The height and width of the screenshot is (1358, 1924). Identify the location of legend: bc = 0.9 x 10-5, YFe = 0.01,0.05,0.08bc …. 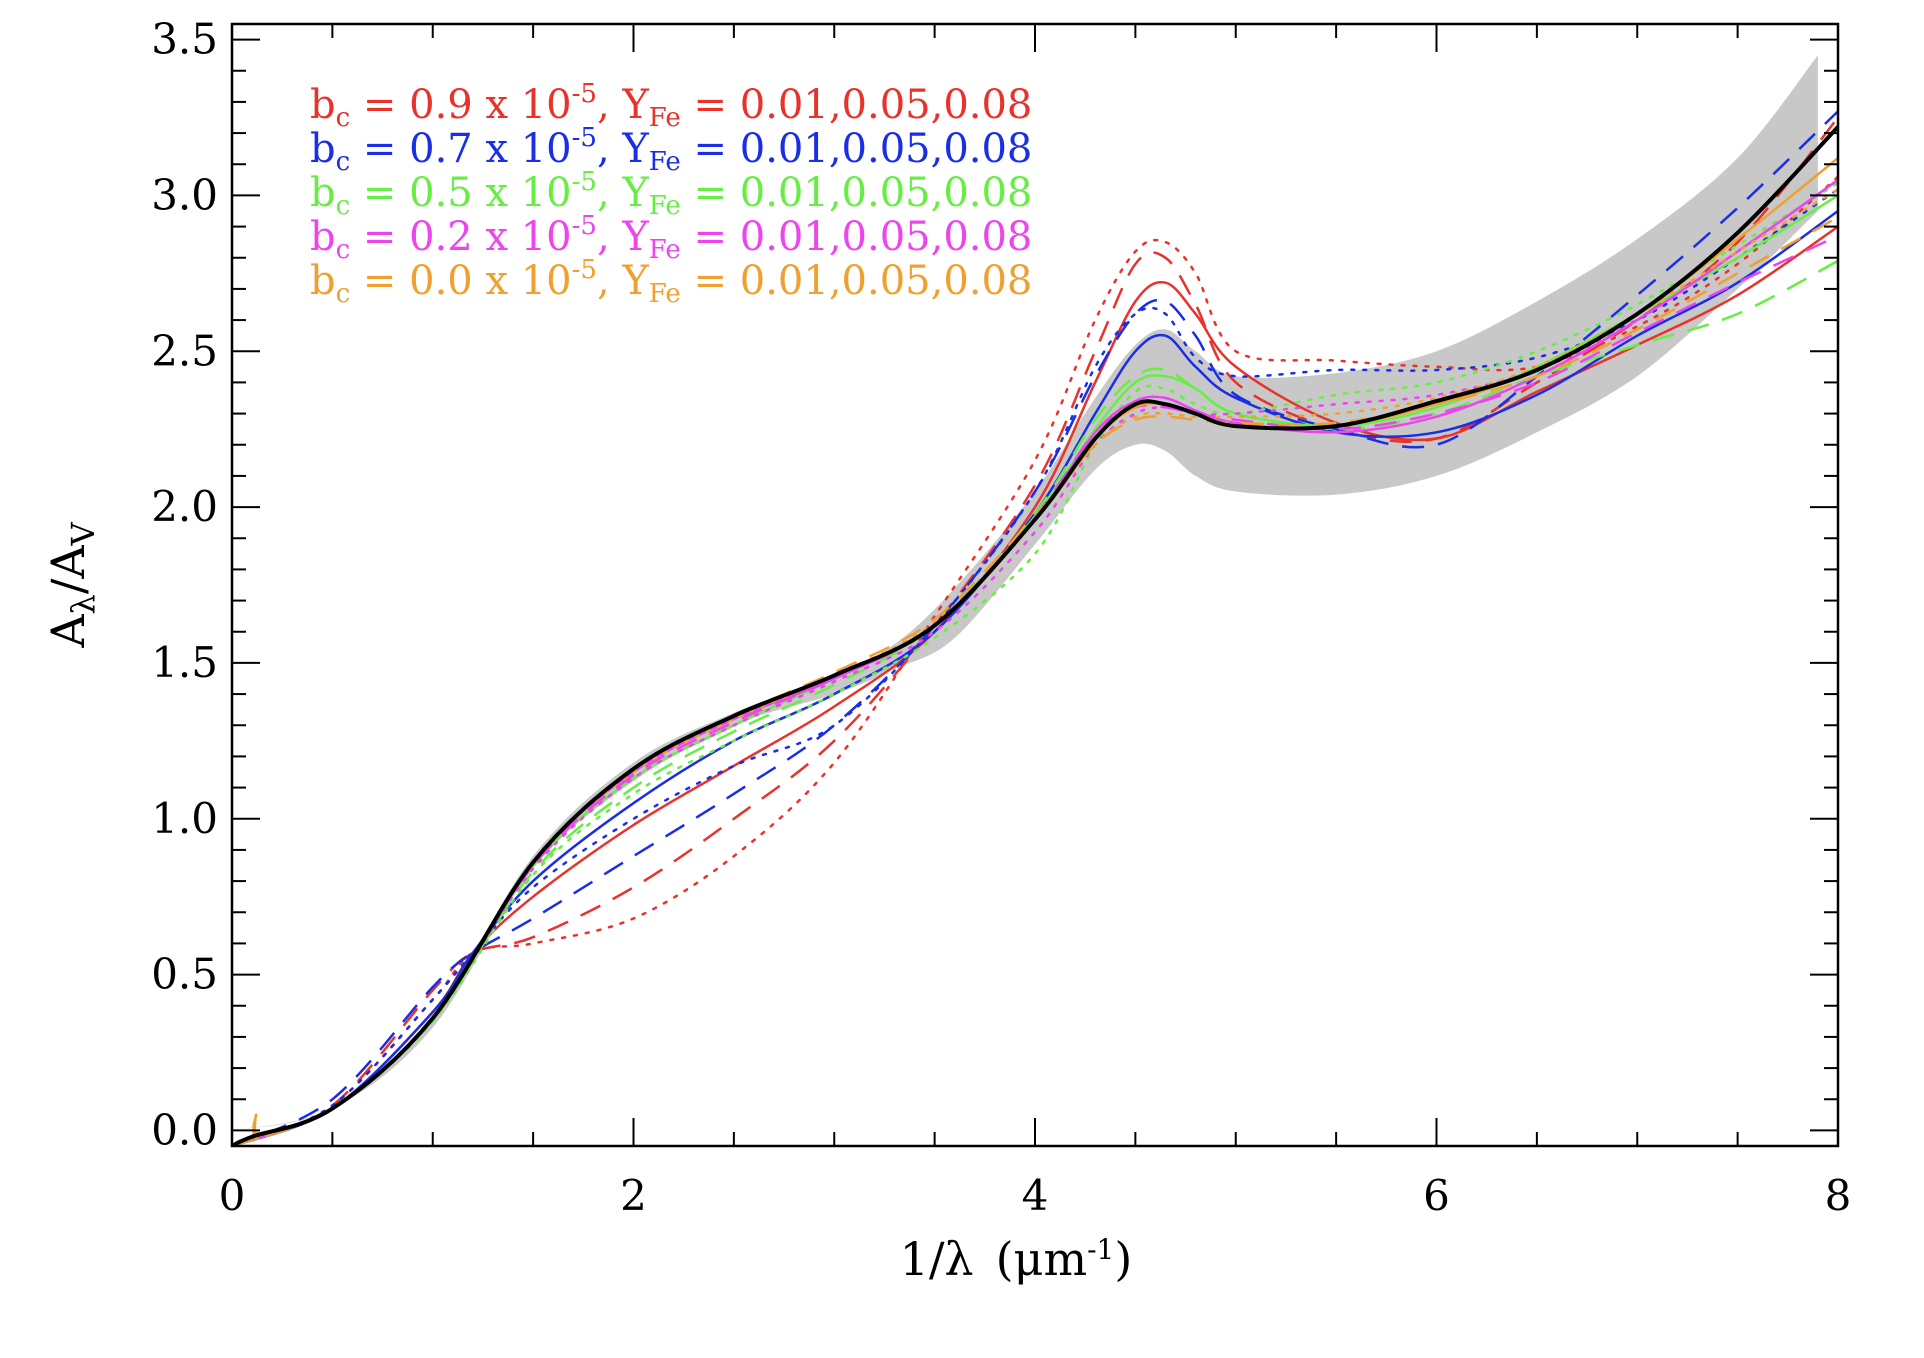
(671, 194).